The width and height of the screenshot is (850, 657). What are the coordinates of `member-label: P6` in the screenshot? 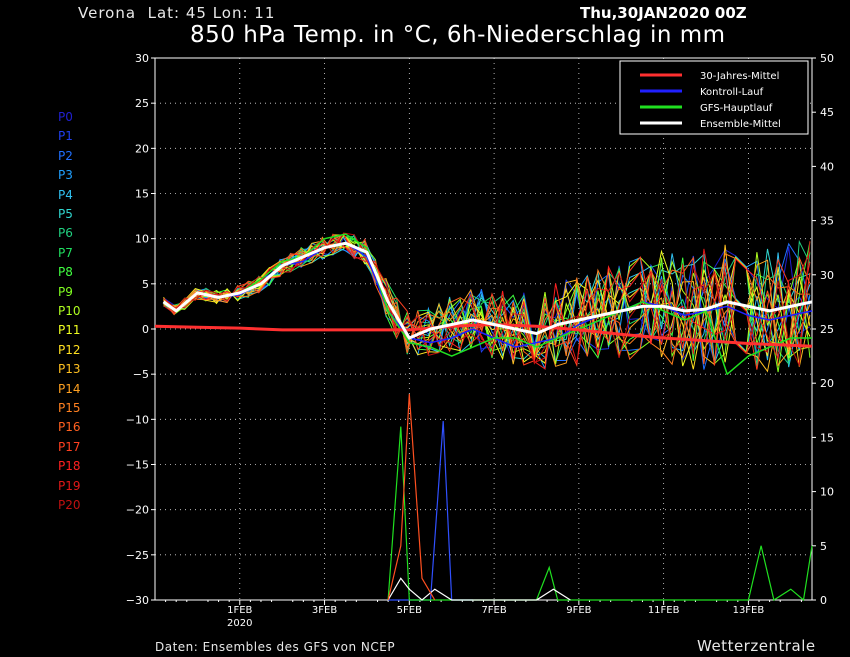 It's located at (65, 233).